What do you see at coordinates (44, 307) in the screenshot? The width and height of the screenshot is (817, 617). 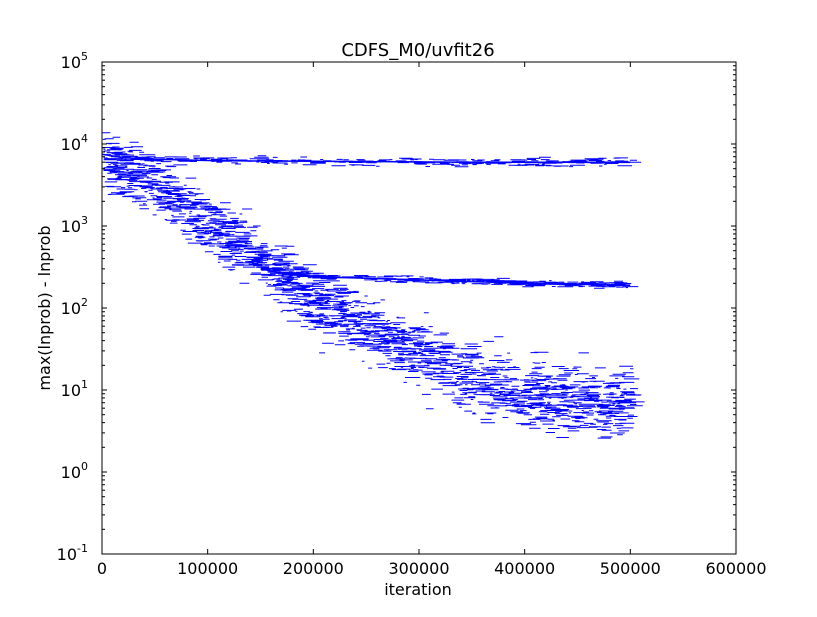 I see `y-axis-label: max(lnprob) - lnprob` at bounding box center [44, 307].